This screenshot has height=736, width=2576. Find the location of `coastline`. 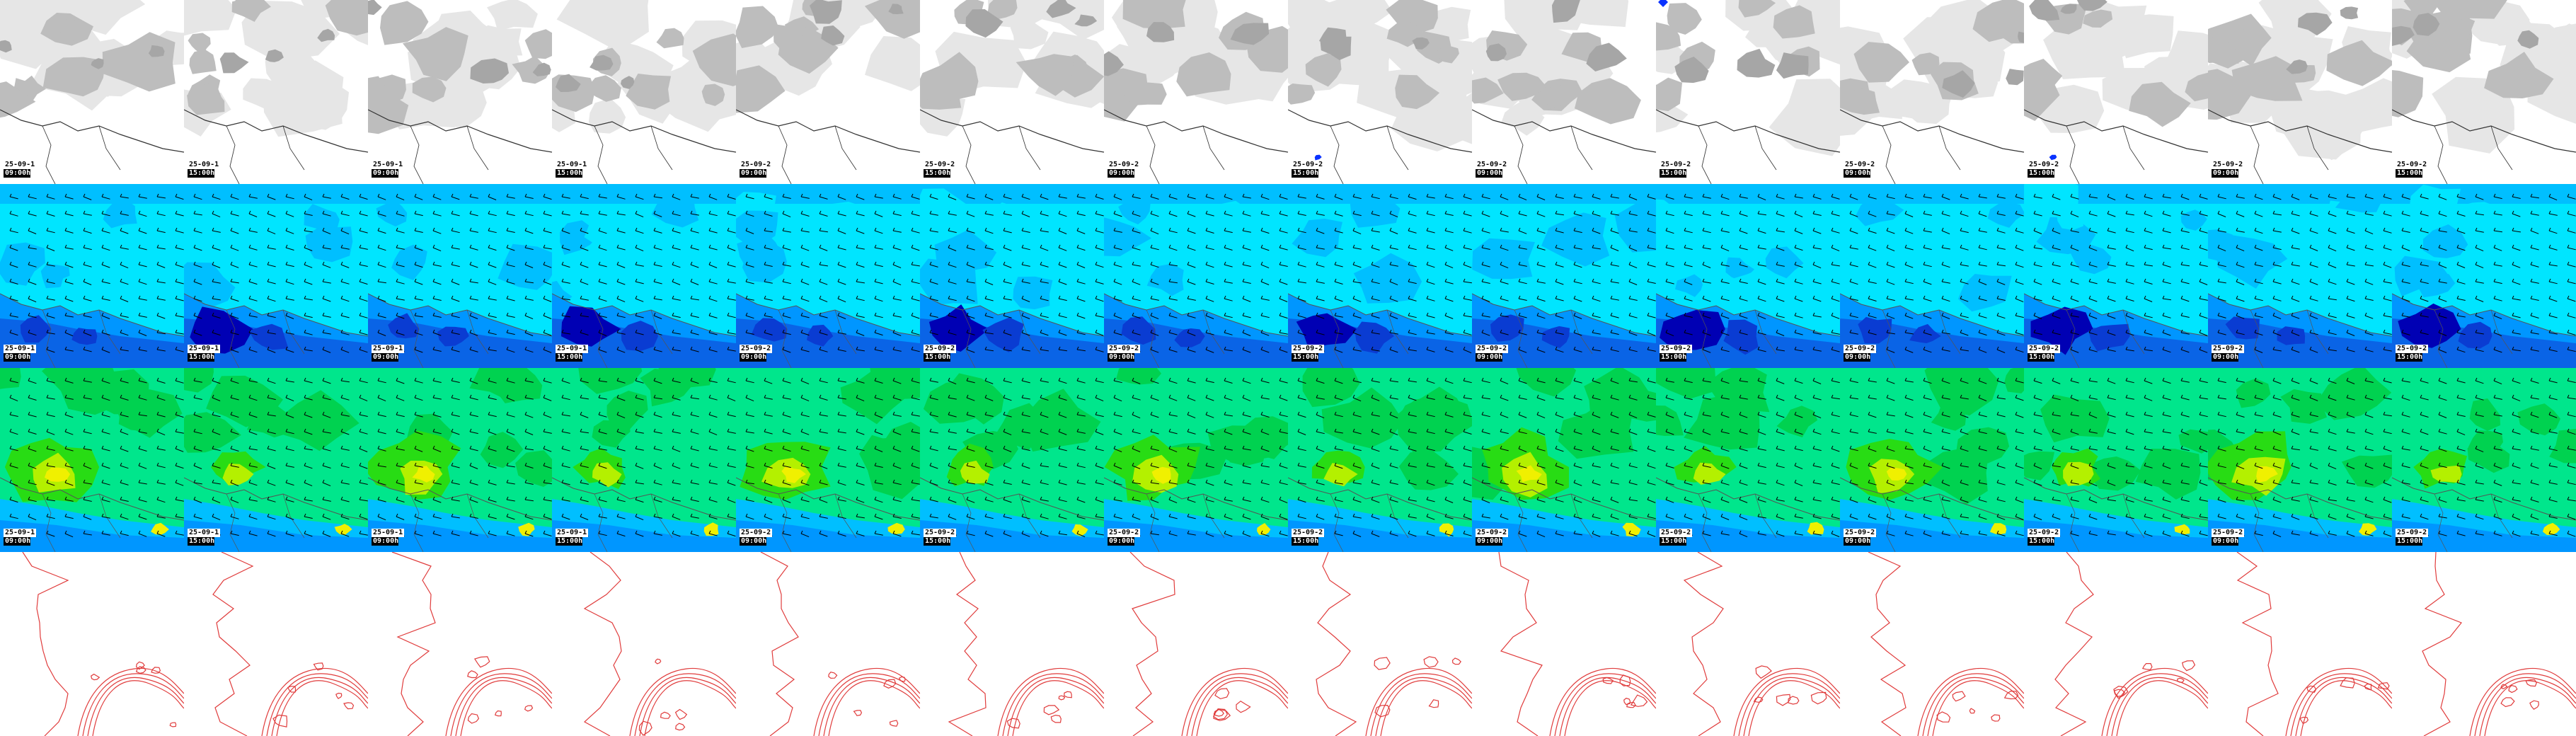

coastline is located at coordinates (644, 315).